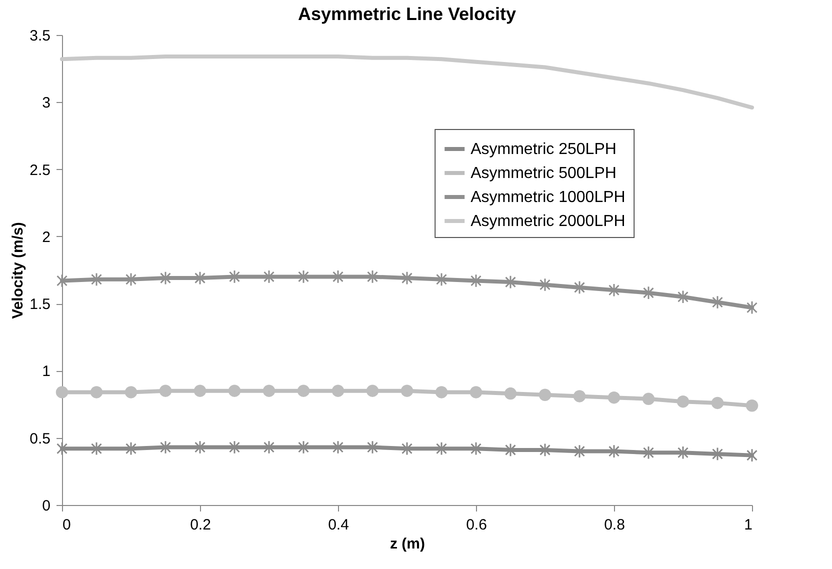 The image size is (832, 569). I want to click on legend-label: Asymmetric 2000LPH, so click(548, 221).